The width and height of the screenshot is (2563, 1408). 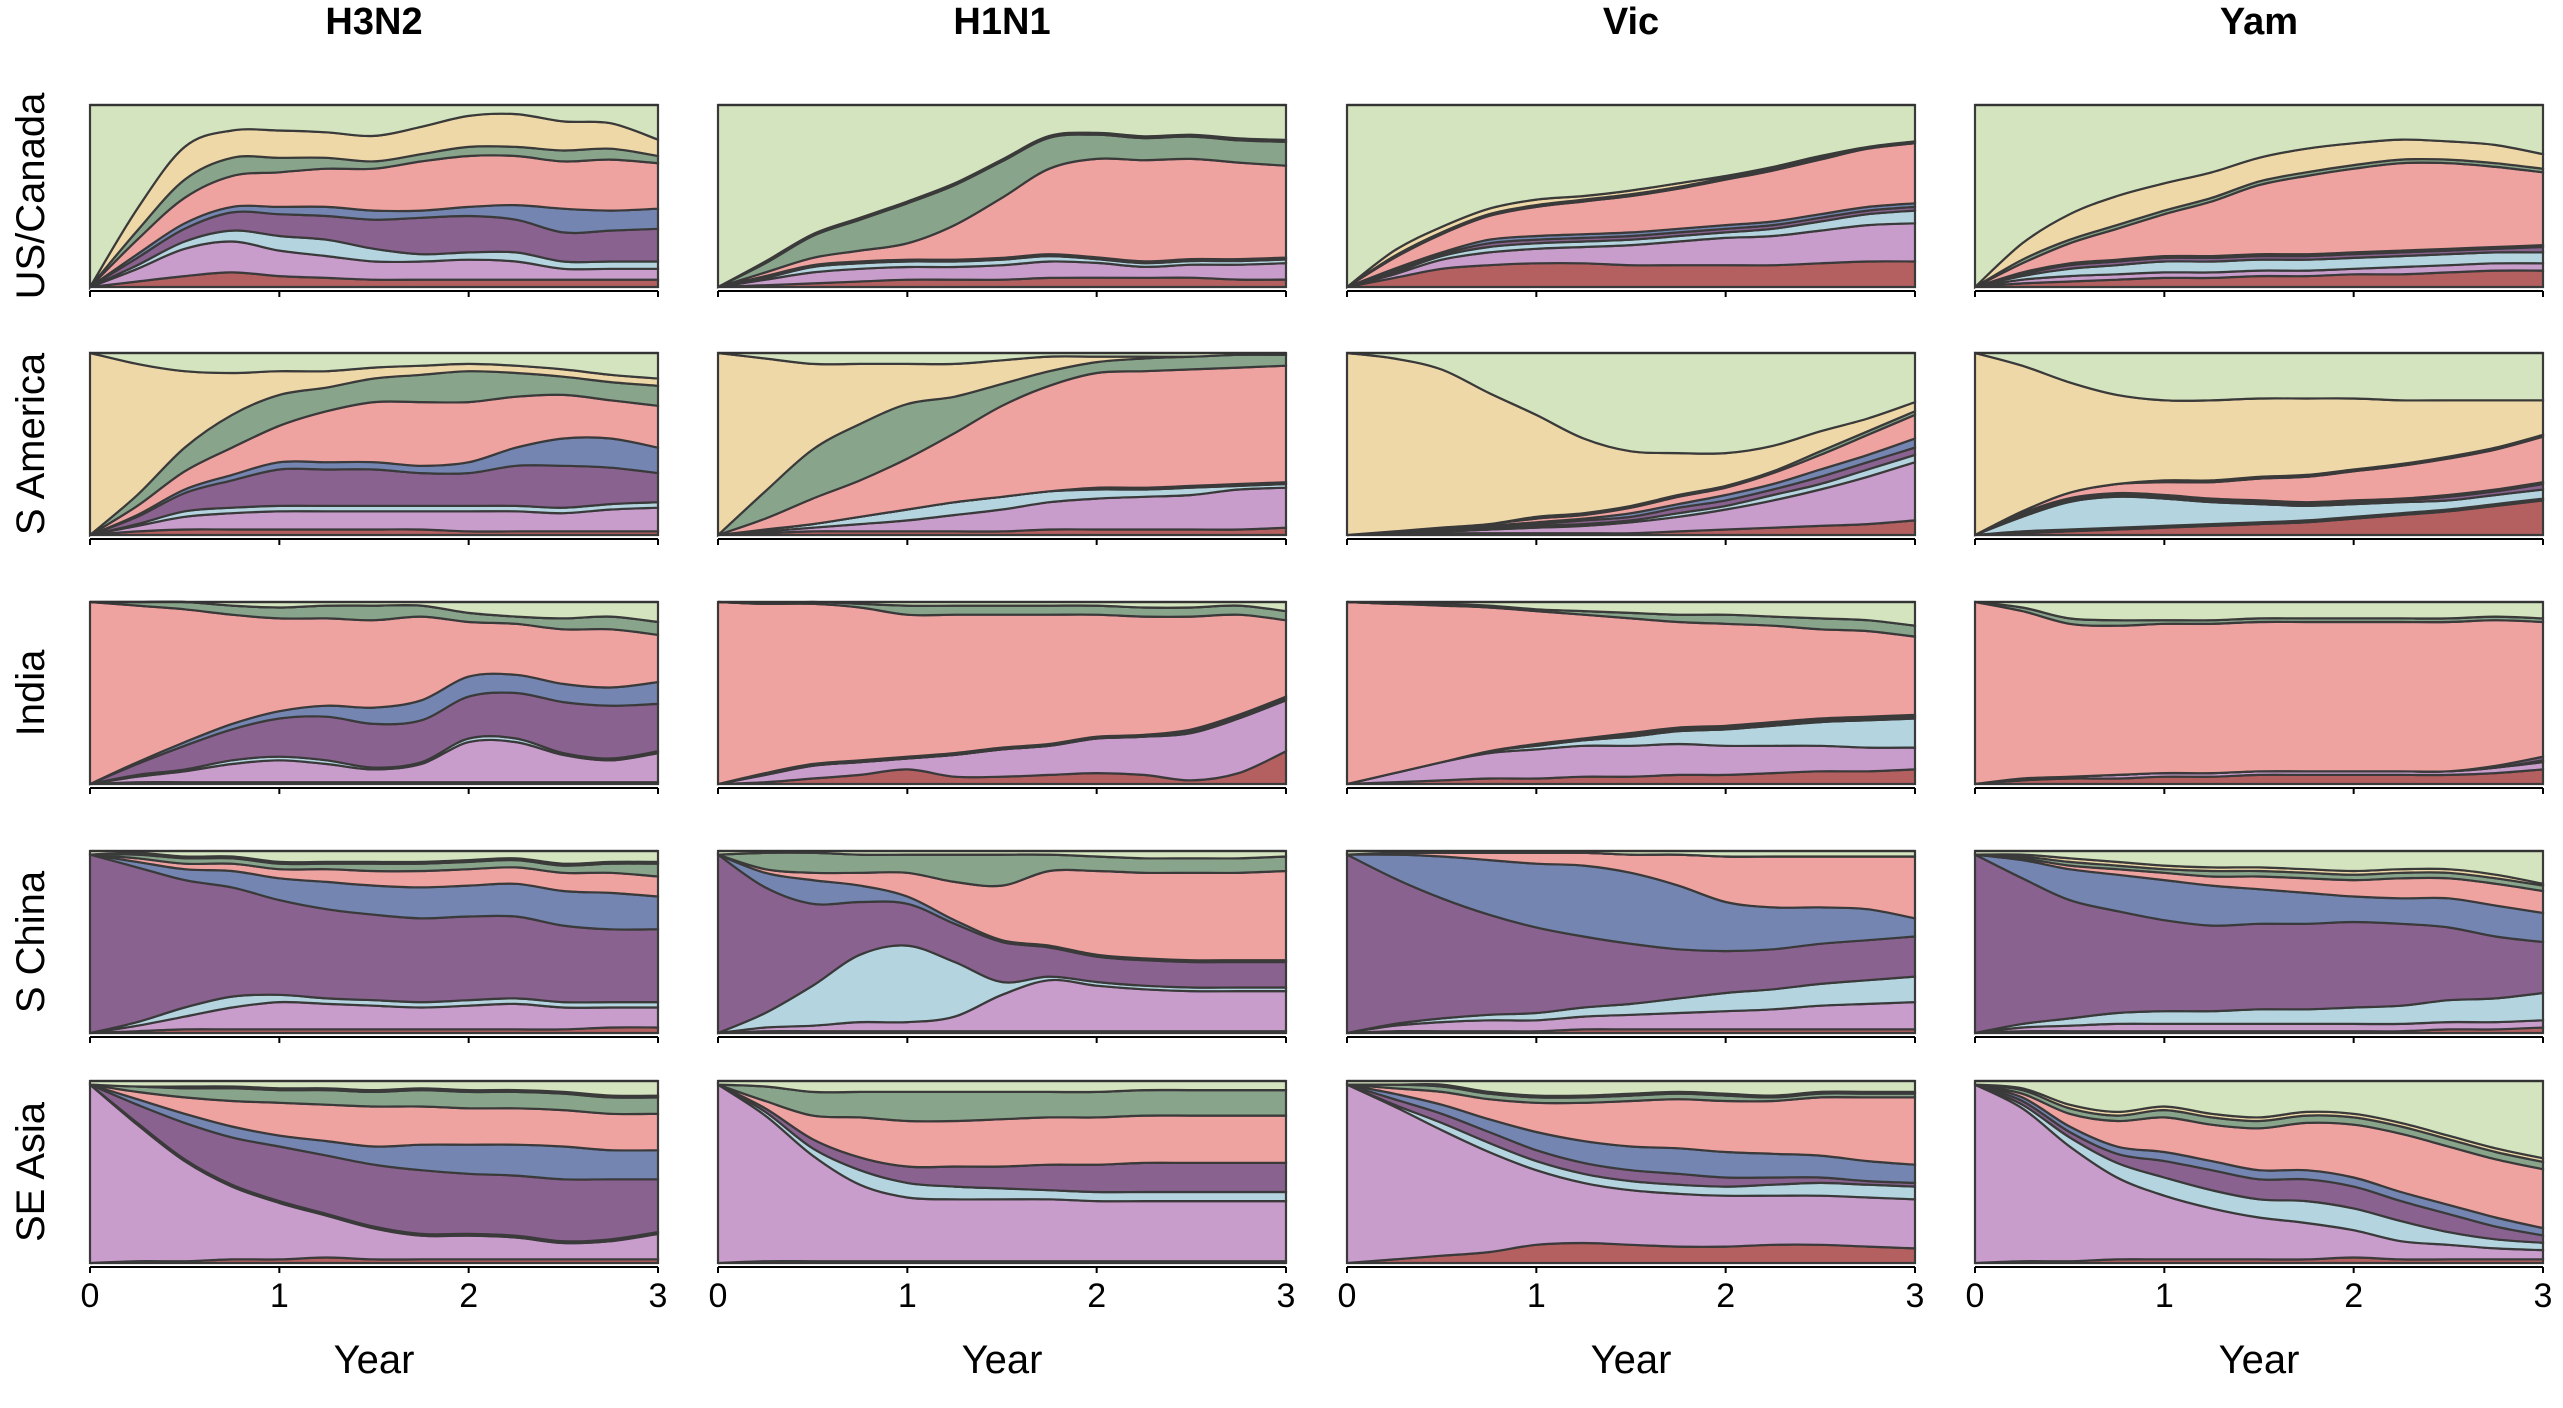 What do you see at coordinates (1002, 1039) in the screenshot?
I see `x-axis-s-china-h1n1` at bounding box center [1002, 1039].